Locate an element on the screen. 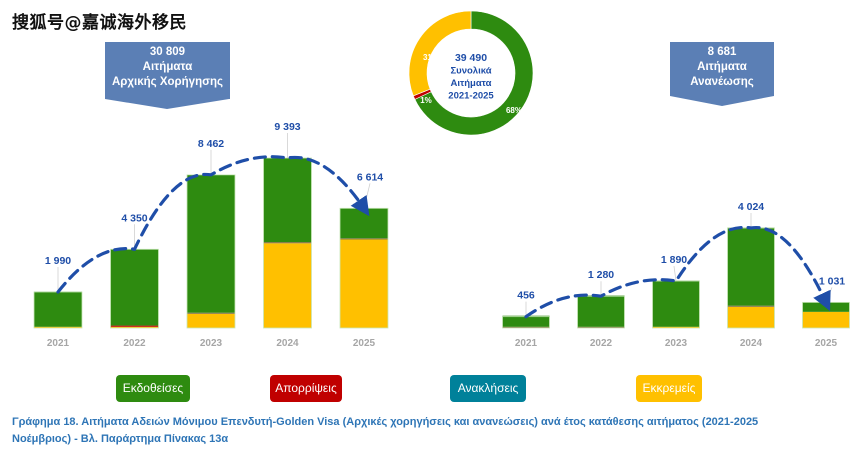 This screenshot has width=865, height=450. watermark: 搜狐号@嘉诚海外移民 is located at coordinates (99, 23).